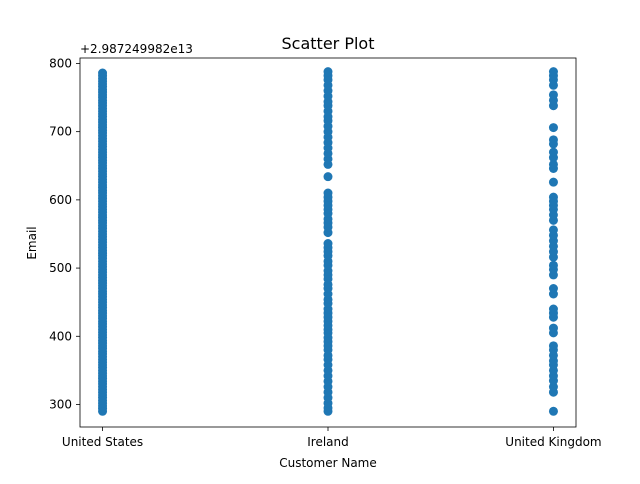  Describe the element at coordinates (60, 132) in the screenshot. I see `y-tick-label: 700` at that location.